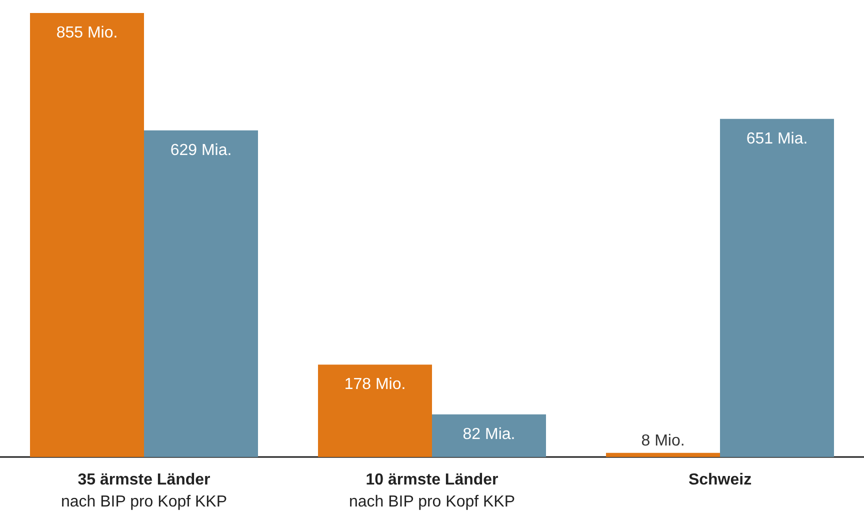 Image resolution: width=864 pixels, height=514 pixels. I want to click on x-tick-label: 10 ärmste Länder nach BIP pro Kopf KKP, so click(432, 491).